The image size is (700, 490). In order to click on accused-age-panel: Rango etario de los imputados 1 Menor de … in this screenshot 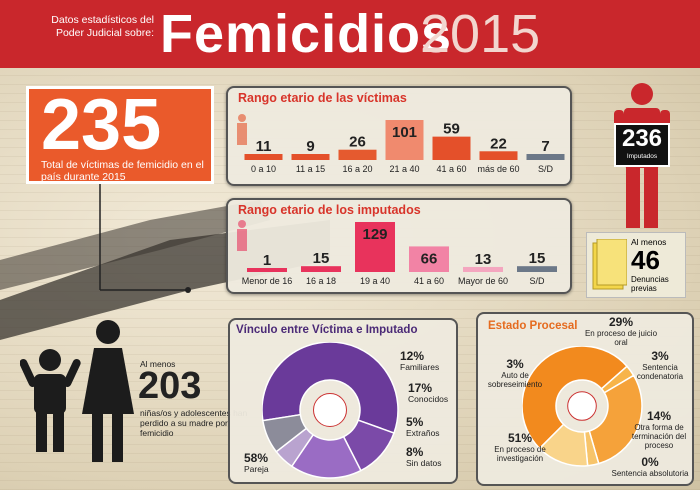, I will do `click(399, 246)`.